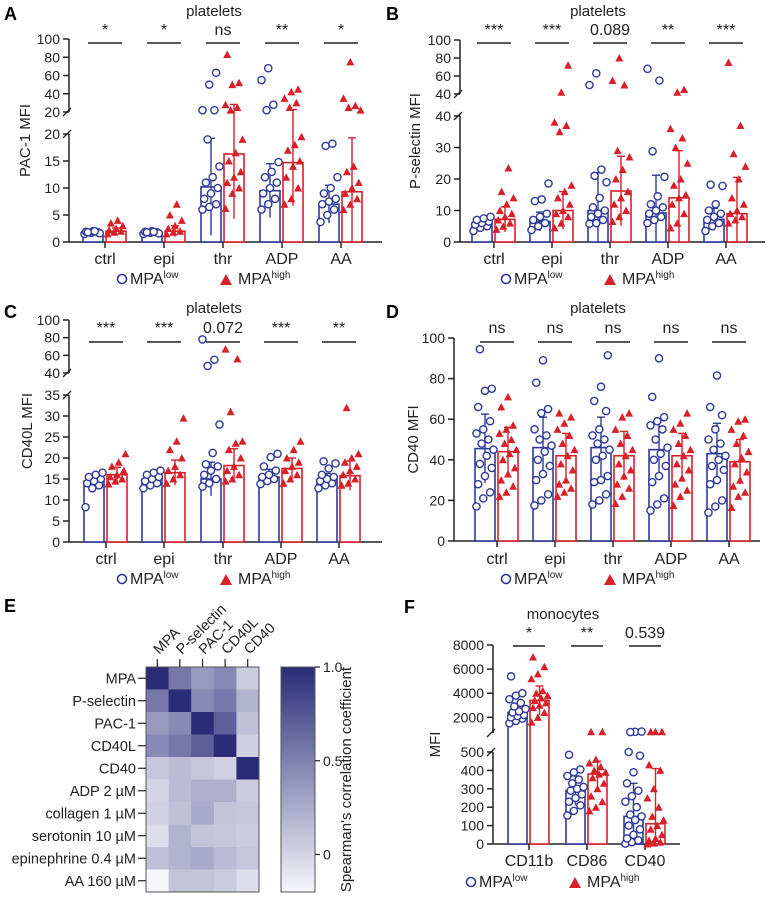 The width and height of the screenshot is (766, 900). Describe the element at coordinates (52, 437) in the screenshot. I see `y-tick-label: 25` at that location.